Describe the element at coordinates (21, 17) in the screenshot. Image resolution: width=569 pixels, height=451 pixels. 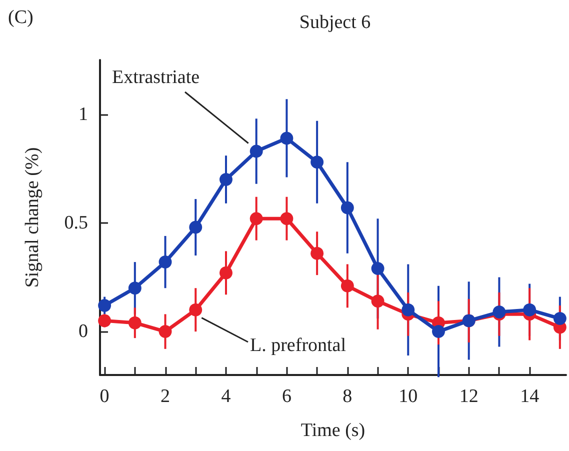
I see `text: (C)` at that location.